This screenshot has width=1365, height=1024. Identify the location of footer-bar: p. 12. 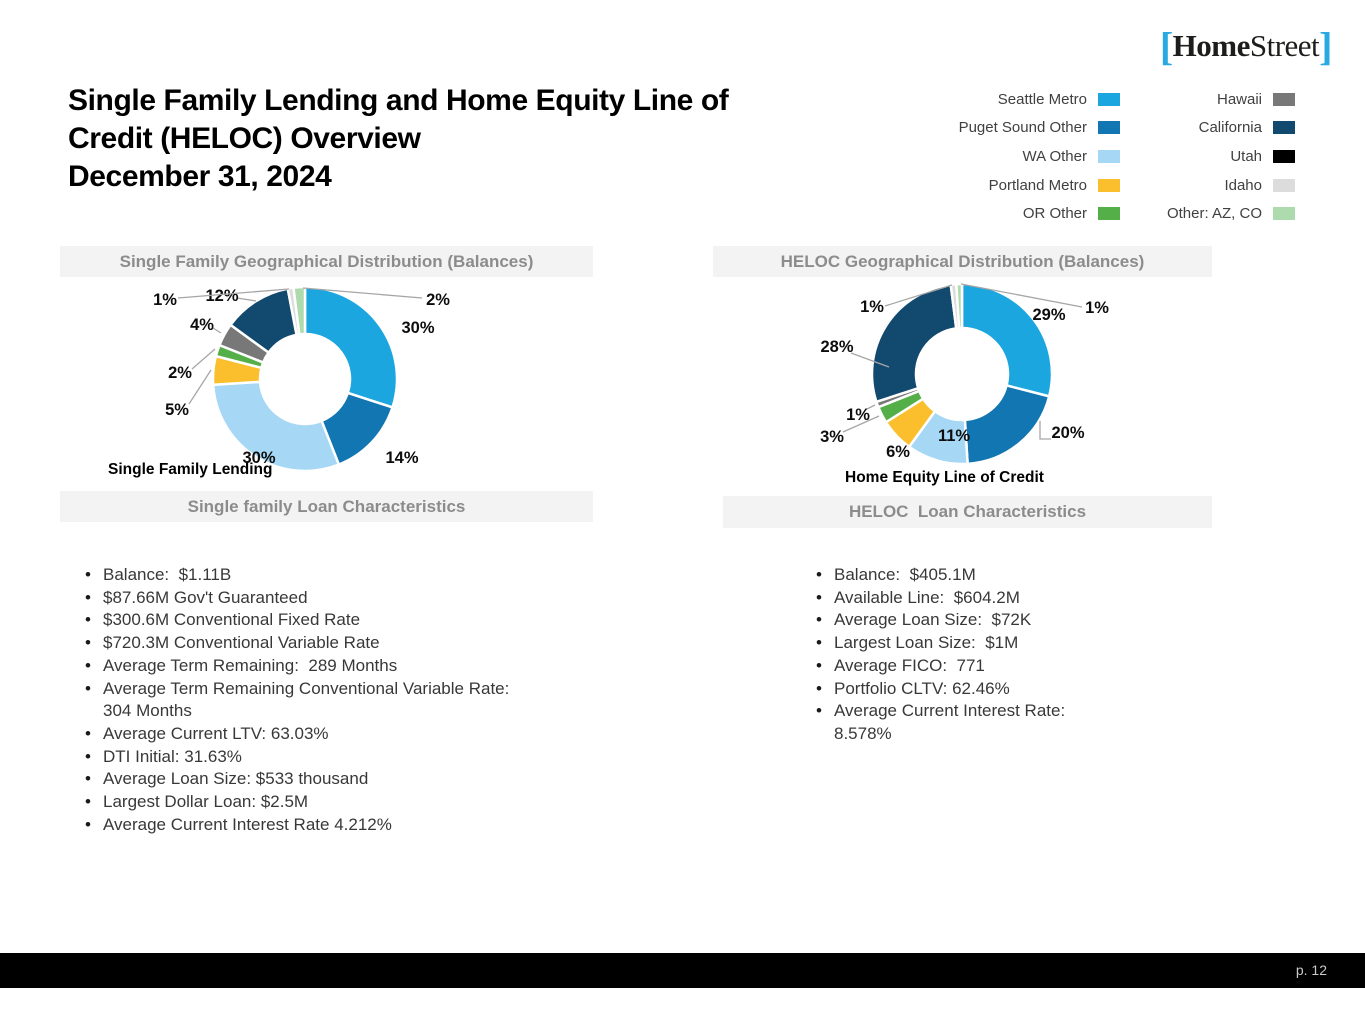
(682, 970).